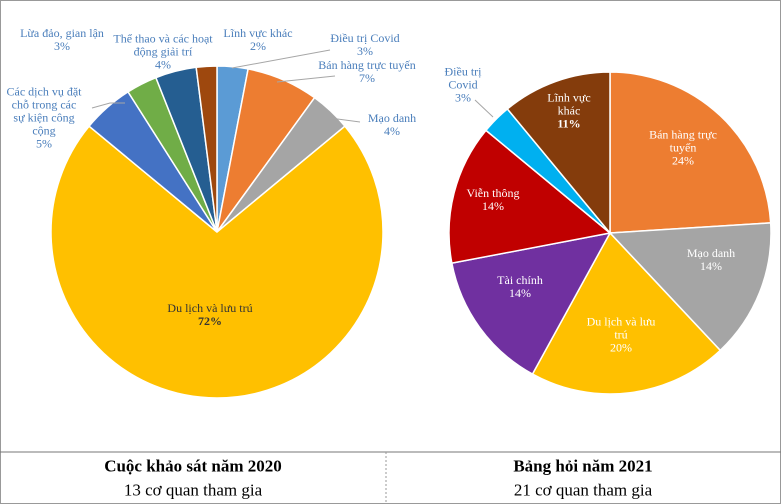  What do you see at coordinates (193, 466) in the screenshot?
I see `caption-title: Cuộc khảo sát năm 2020` at bounding box center [193, 466].